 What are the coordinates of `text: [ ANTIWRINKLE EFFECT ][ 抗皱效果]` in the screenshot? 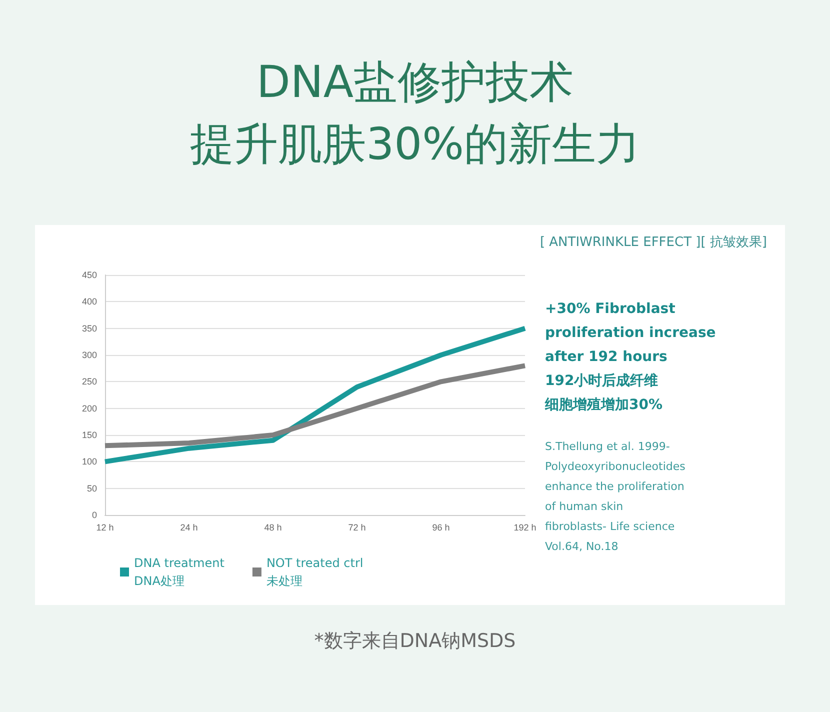 It's located at (653, 242).